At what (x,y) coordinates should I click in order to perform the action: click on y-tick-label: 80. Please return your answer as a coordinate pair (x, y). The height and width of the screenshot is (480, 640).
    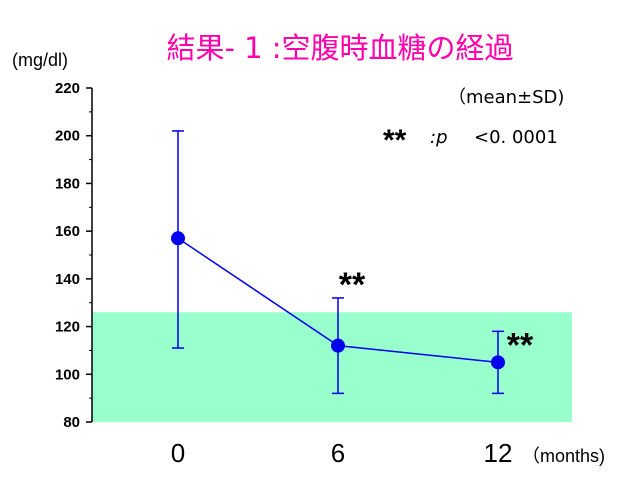
    Looking at the image, I should click on (71, 422).